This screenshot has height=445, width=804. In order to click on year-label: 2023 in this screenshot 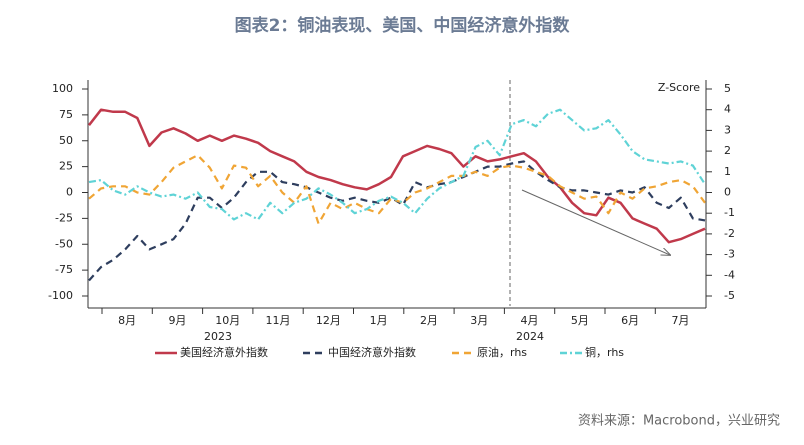, I will do `click(218, 336)`.